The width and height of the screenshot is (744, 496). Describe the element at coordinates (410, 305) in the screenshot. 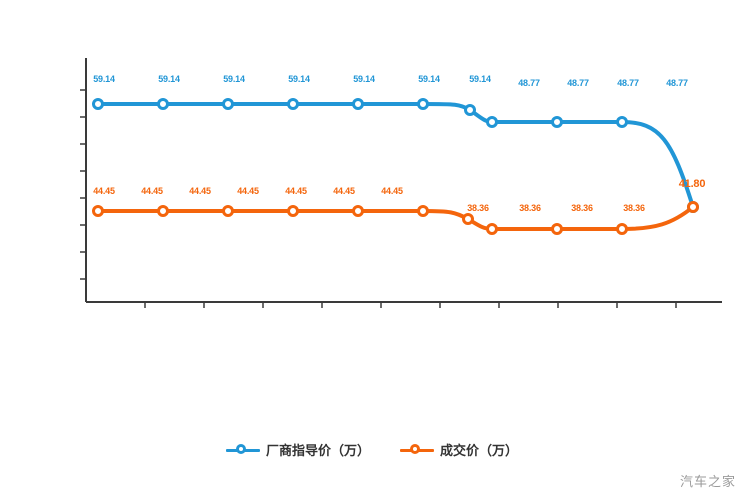

I see `x-axis-ticks` at that location.